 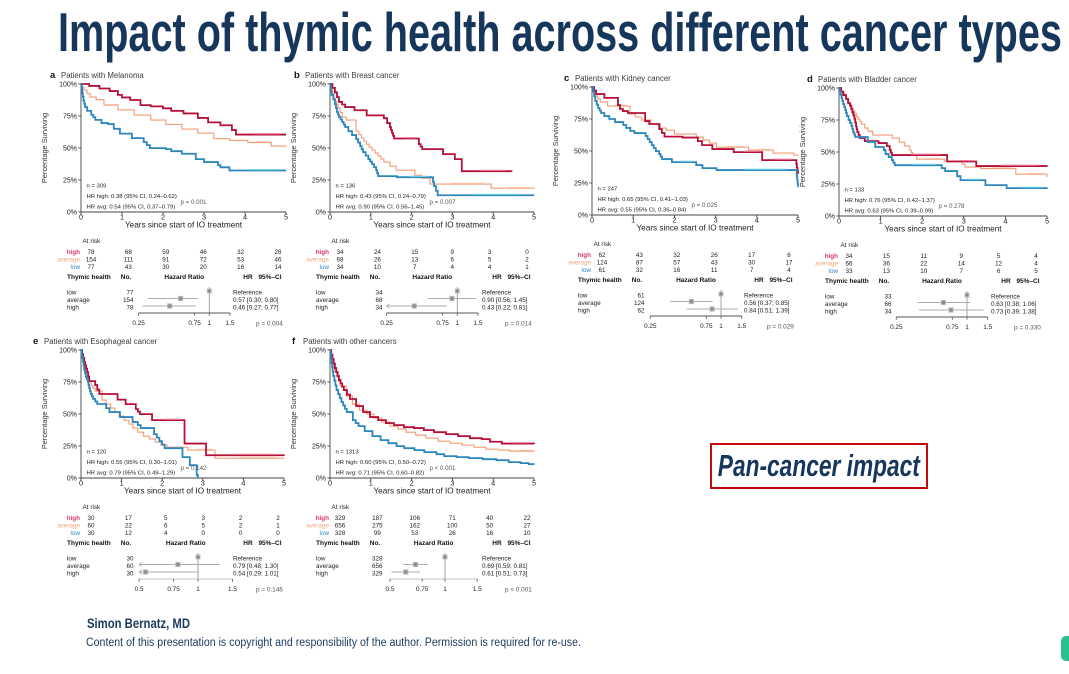 What do you see at coordinates (348, 453) in the screenshot?
I see `svg-text: n = 1313` at bounding box center [348, 453].